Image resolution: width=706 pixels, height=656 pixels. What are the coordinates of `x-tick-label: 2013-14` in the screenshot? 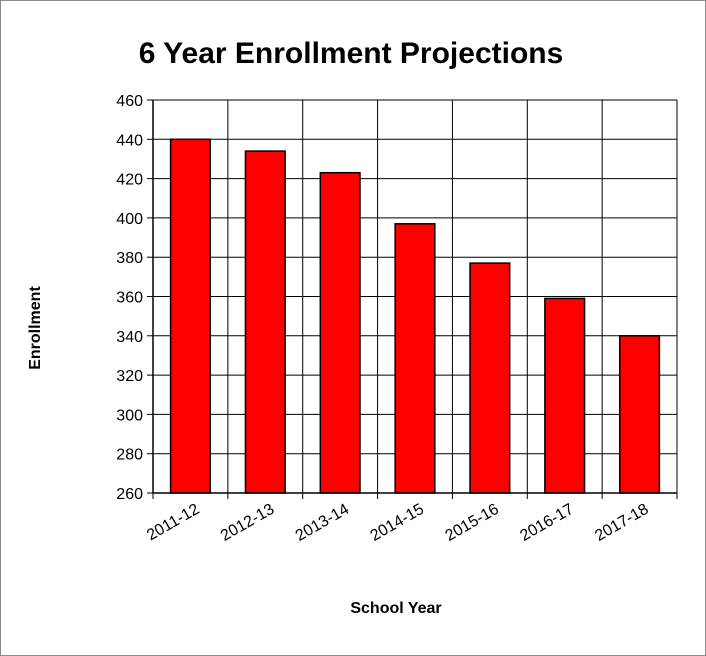 It's located at (322, 523).